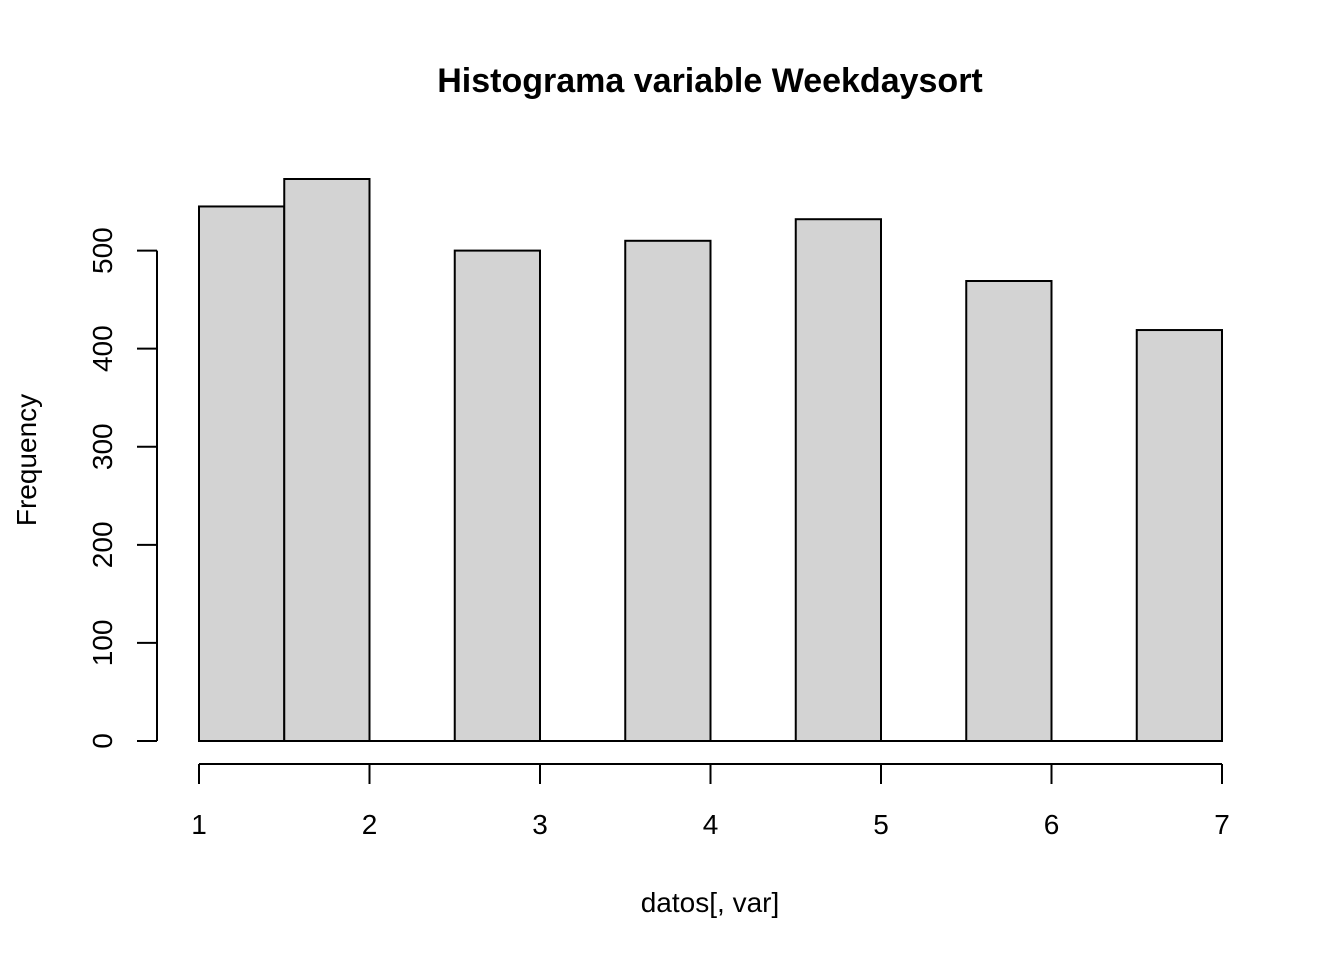 The height and width of the screenshot is (960, 1344). I want to click on y-axis-label: Frequency, so click(26, 460).